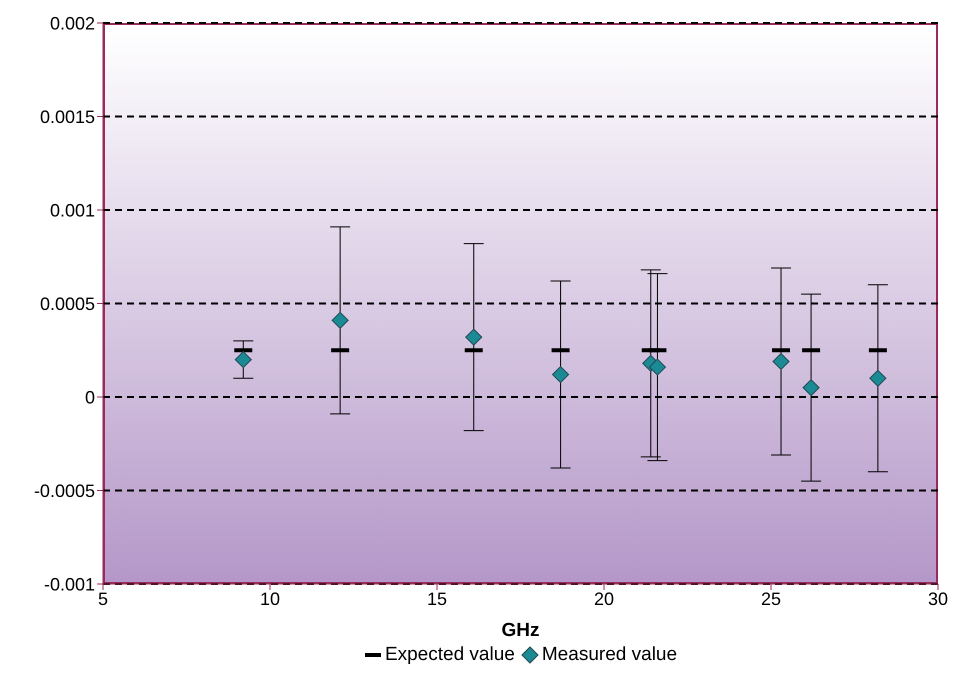 This screenshot has width=961, height=683. Describe the element at coordinates (604, 598) in the screenshot. I see `x-tick-label: 20` at that location.